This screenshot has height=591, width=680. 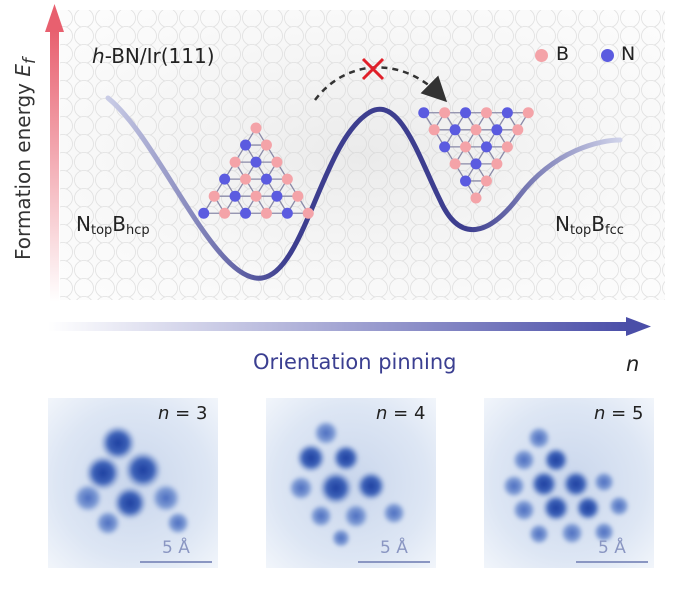 I want to click on state-right-sub1: top, so click(x=580, y=230).